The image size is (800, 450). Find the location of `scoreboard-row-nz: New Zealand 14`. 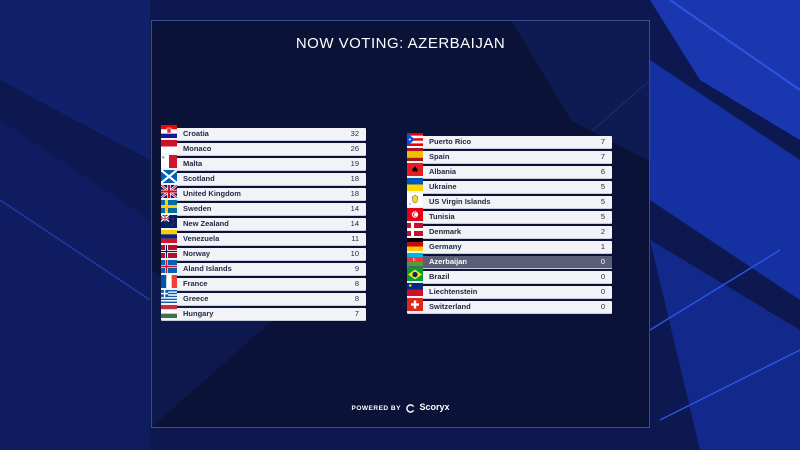

scoreboard-row-nz: New Zealand 14 is located at coordinates (263, 222).